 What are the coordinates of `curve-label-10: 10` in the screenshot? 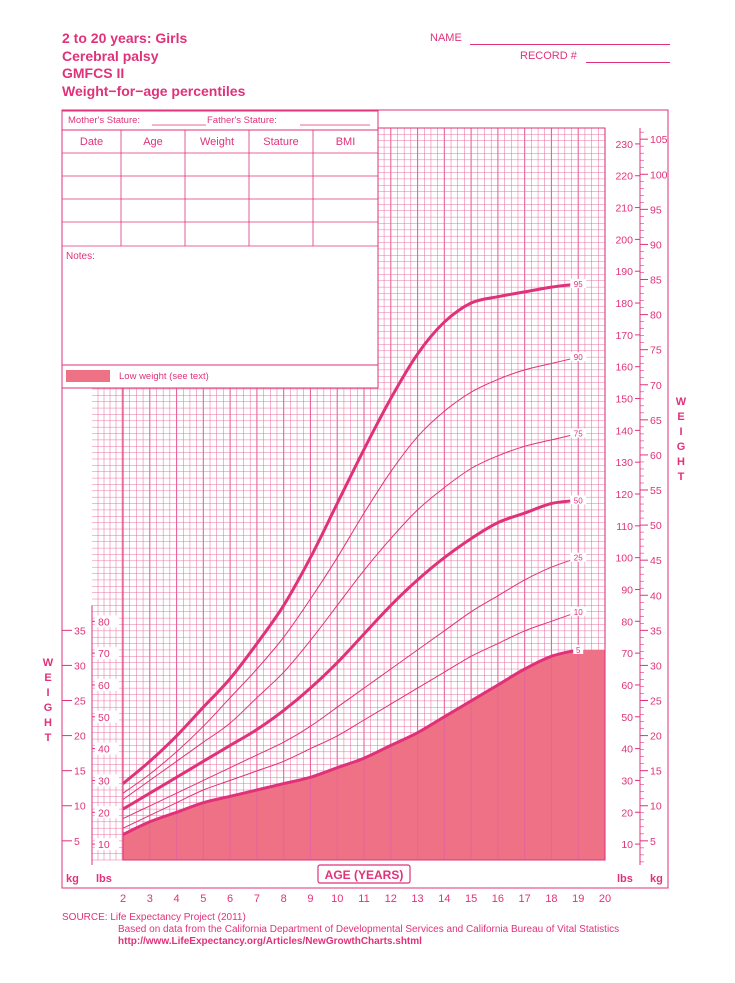 It's located at (578, 612).